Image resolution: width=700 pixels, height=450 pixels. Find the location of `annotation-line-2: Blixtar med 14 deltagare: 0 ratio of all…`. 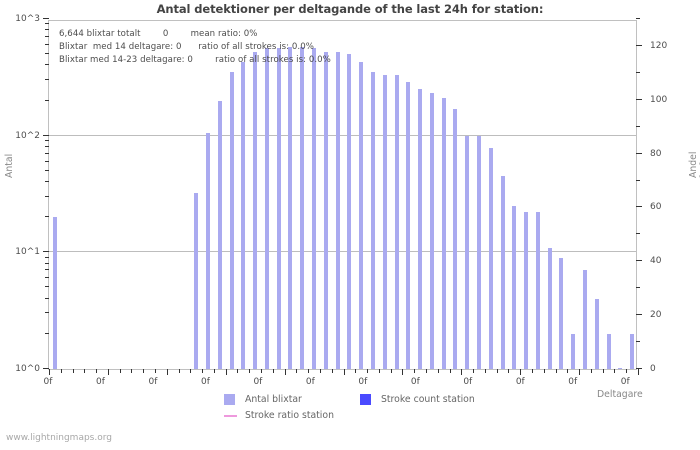

annotation-line-2: Blixtar med 14 deltagare: 0 ratio of all… is located at coordinates (186, 47).